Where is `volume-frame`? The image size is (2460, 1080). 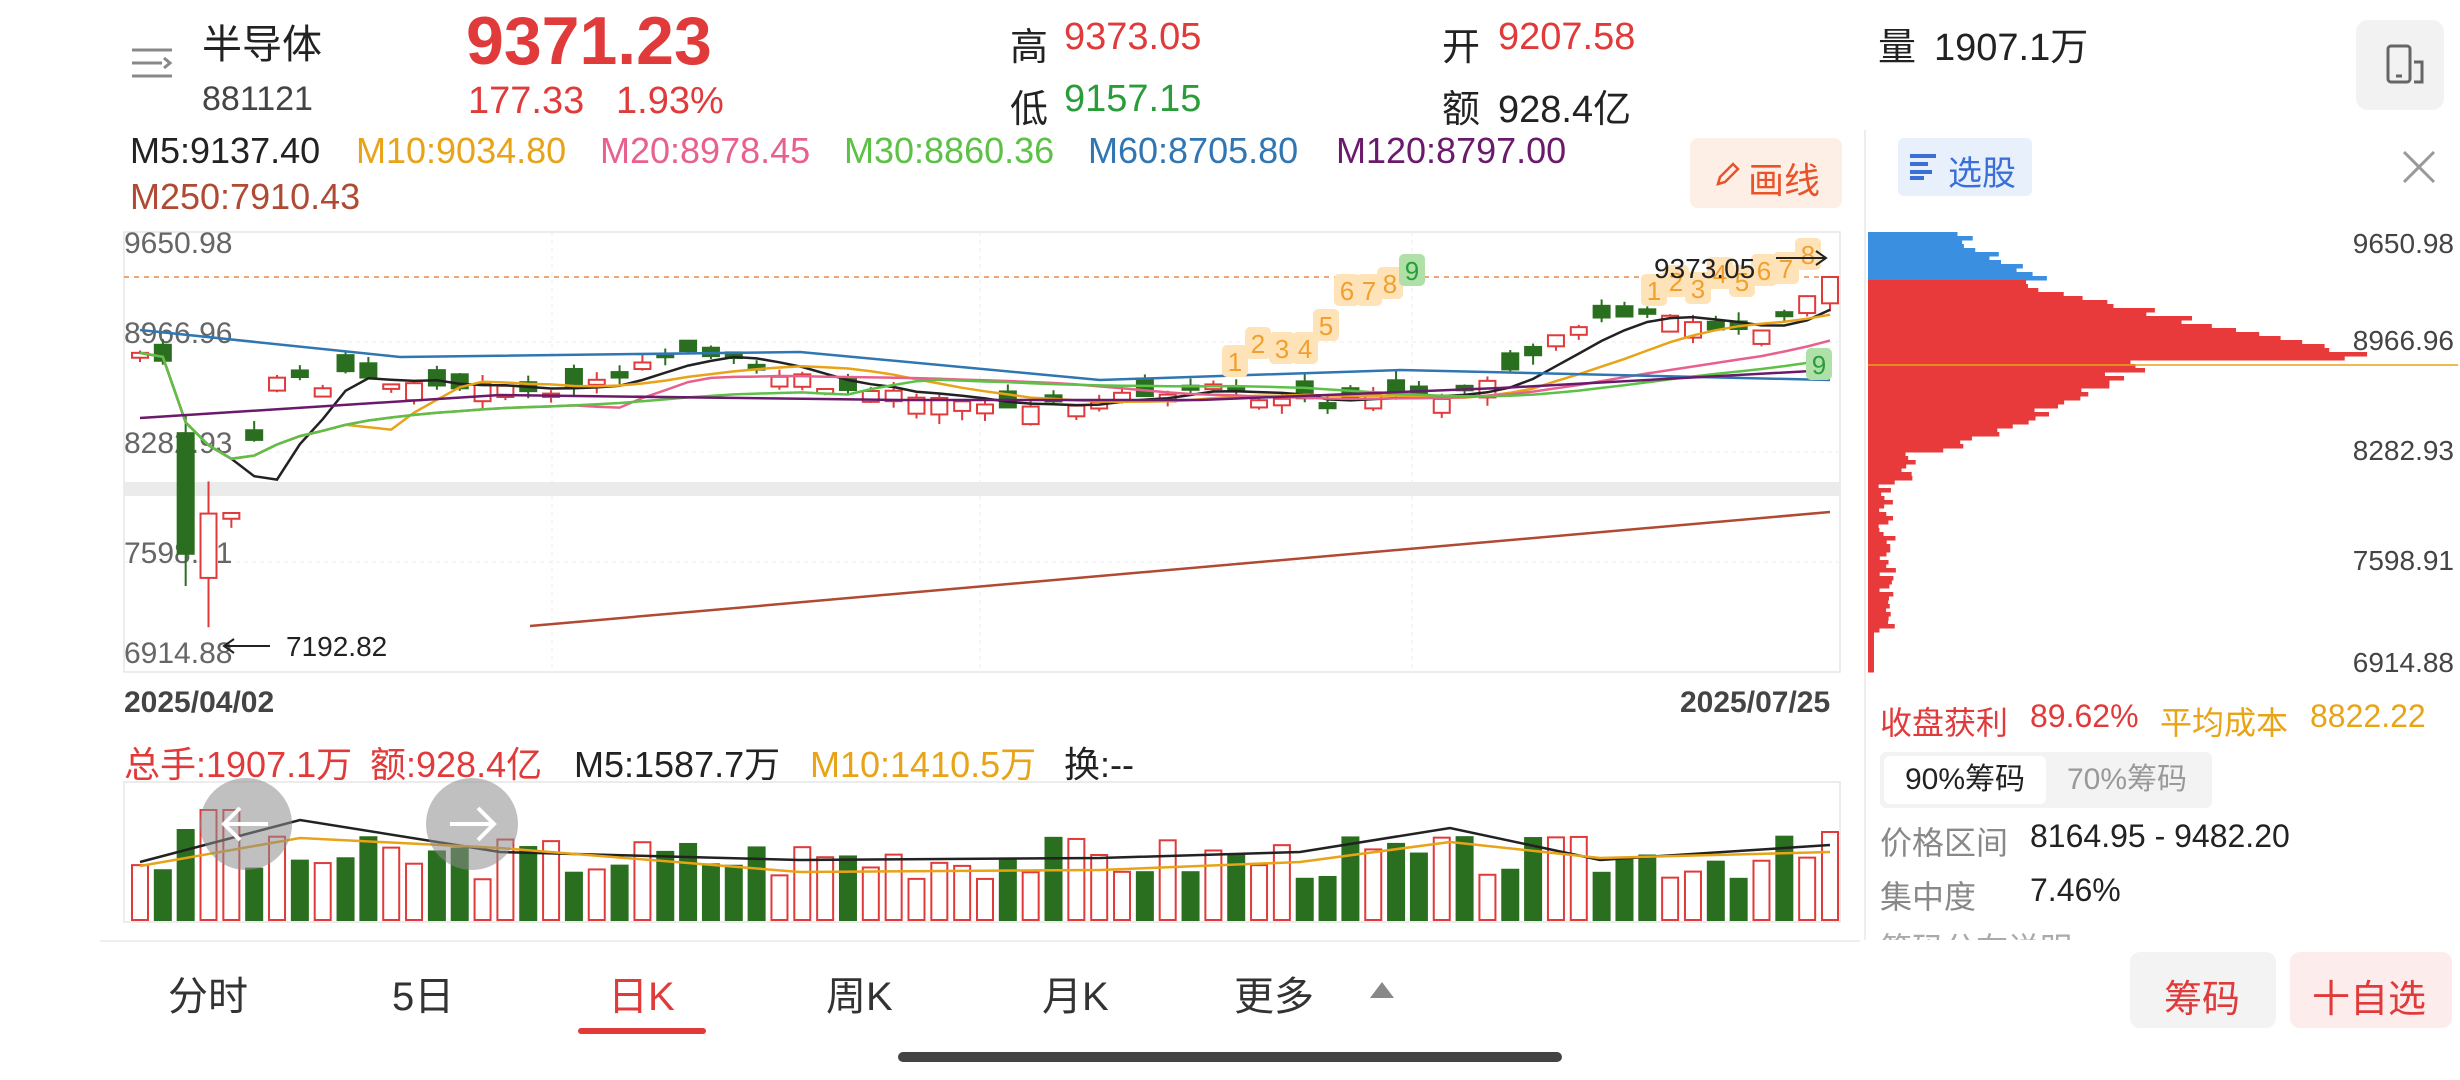
volume-frame is located at coordinates (982, 852).